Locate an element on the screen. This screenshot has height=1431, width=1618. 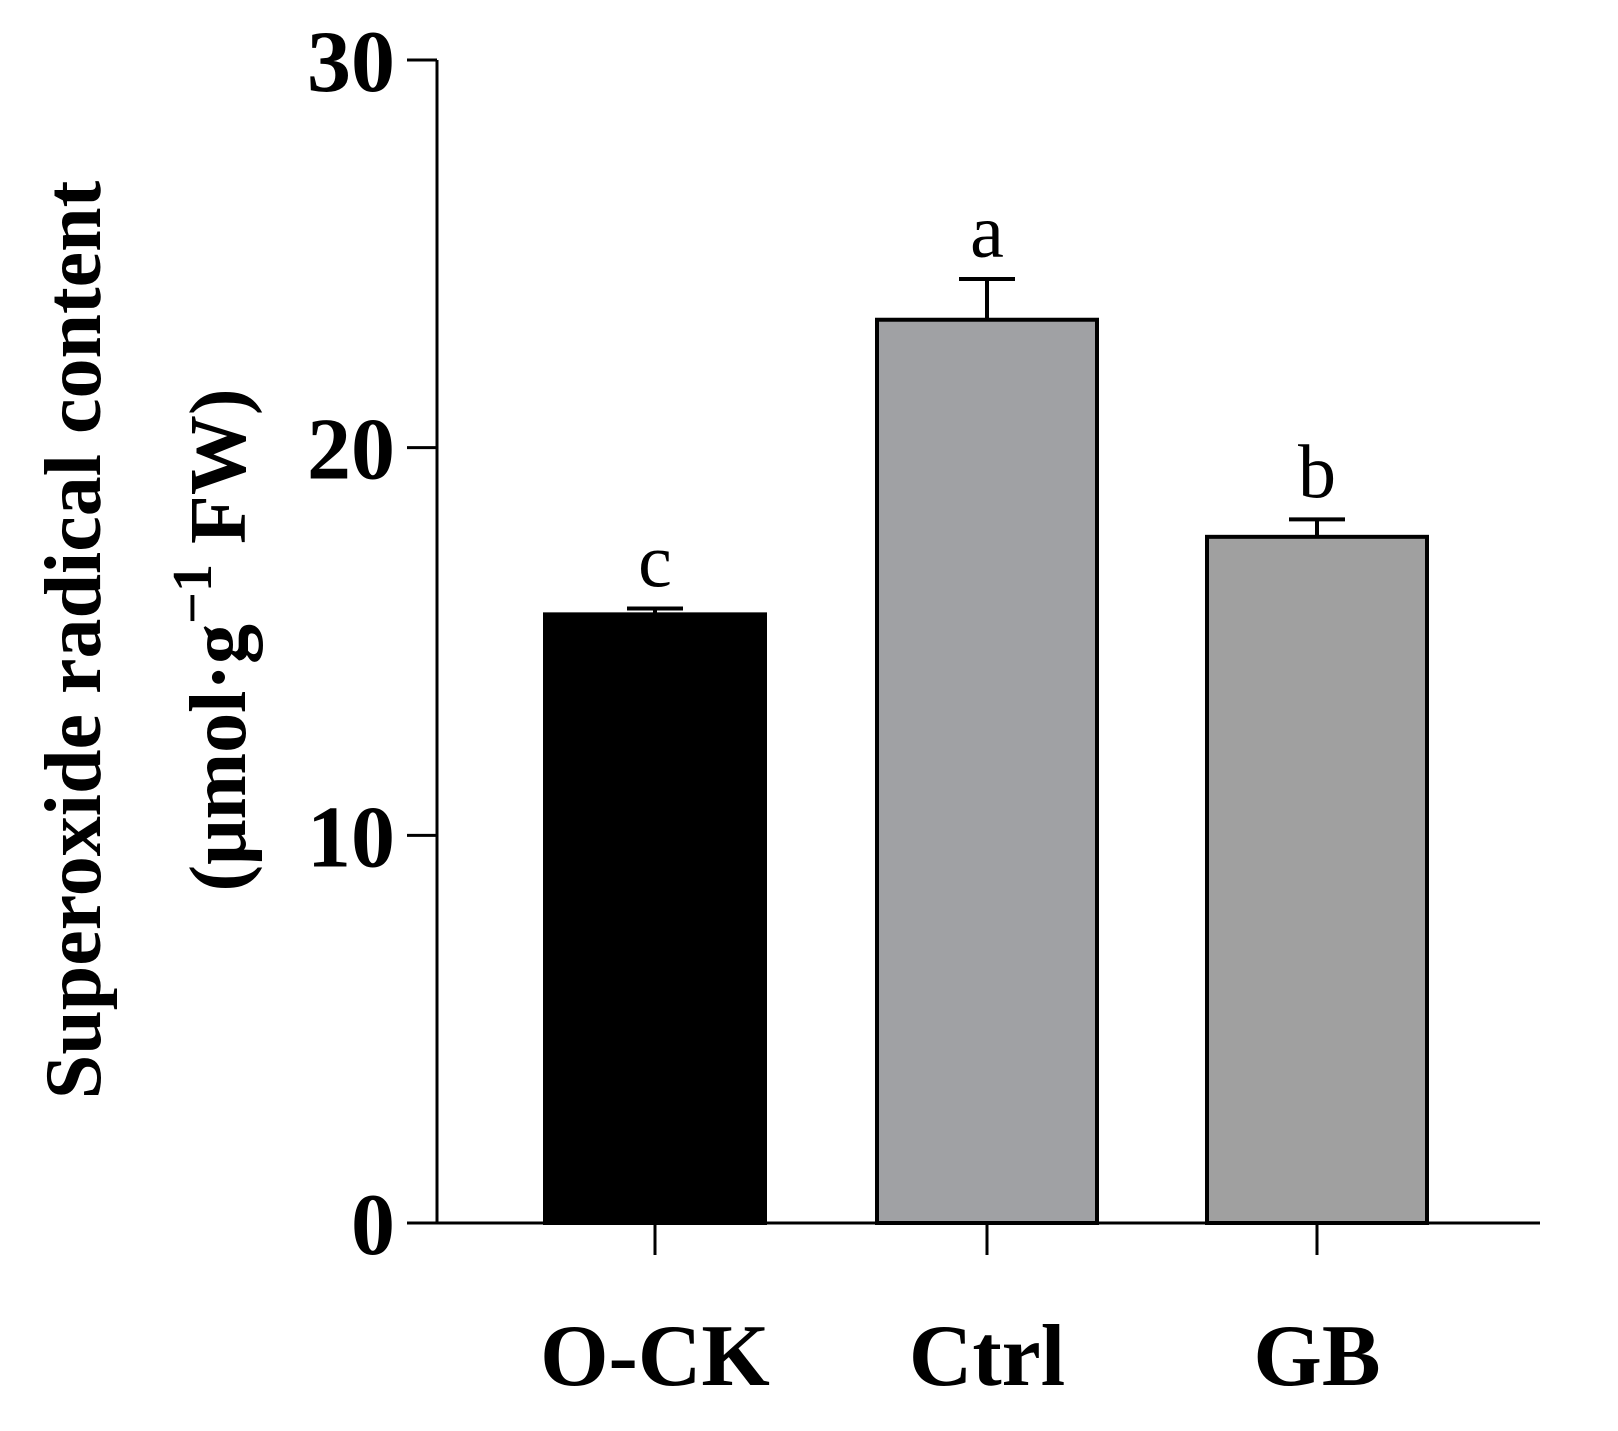
y-axis-label-unit-exponent: −1 is located at coordinates (193, 594).